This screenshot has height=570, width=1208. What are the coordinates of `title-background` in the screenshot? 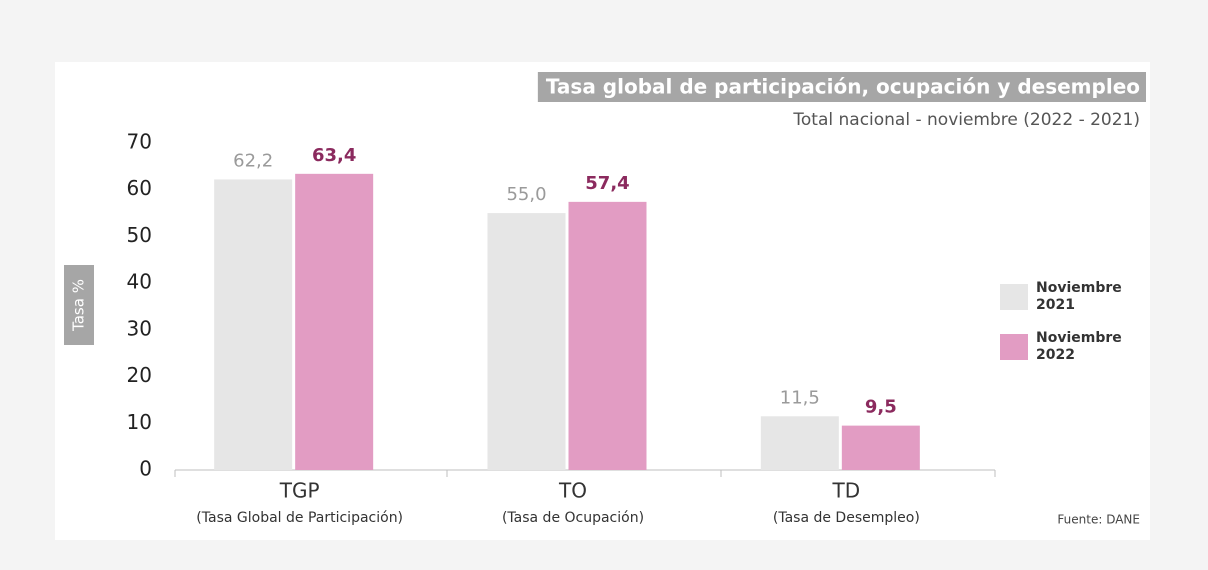 It's located at (841, 87).